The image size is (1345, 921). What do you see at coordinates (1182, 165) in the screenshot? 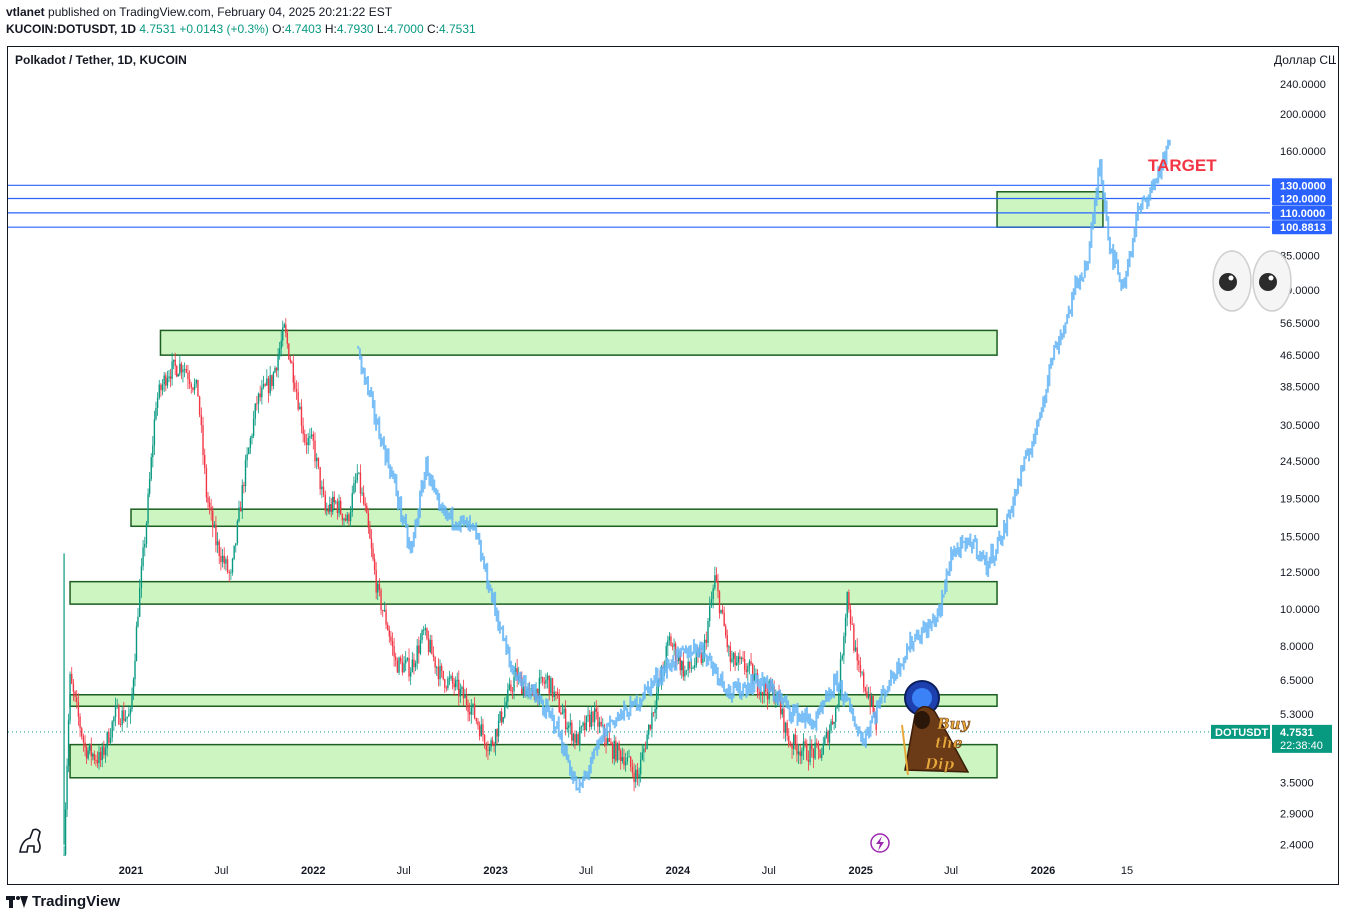
I see `target-annotation: TARGET` at bounding box center [1182, 165].